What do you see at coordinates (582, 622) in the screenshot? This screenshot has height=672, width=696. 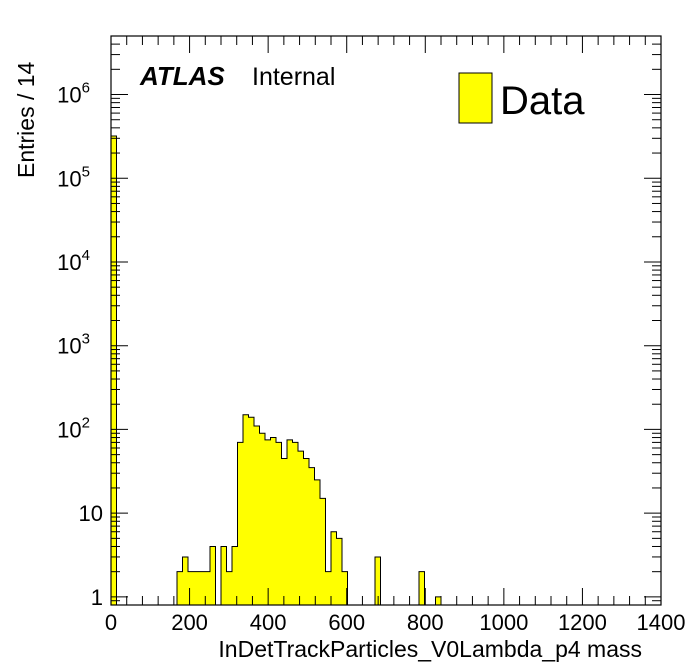 I see `x-tick-label: 1200` at bounding box center [582, 622].